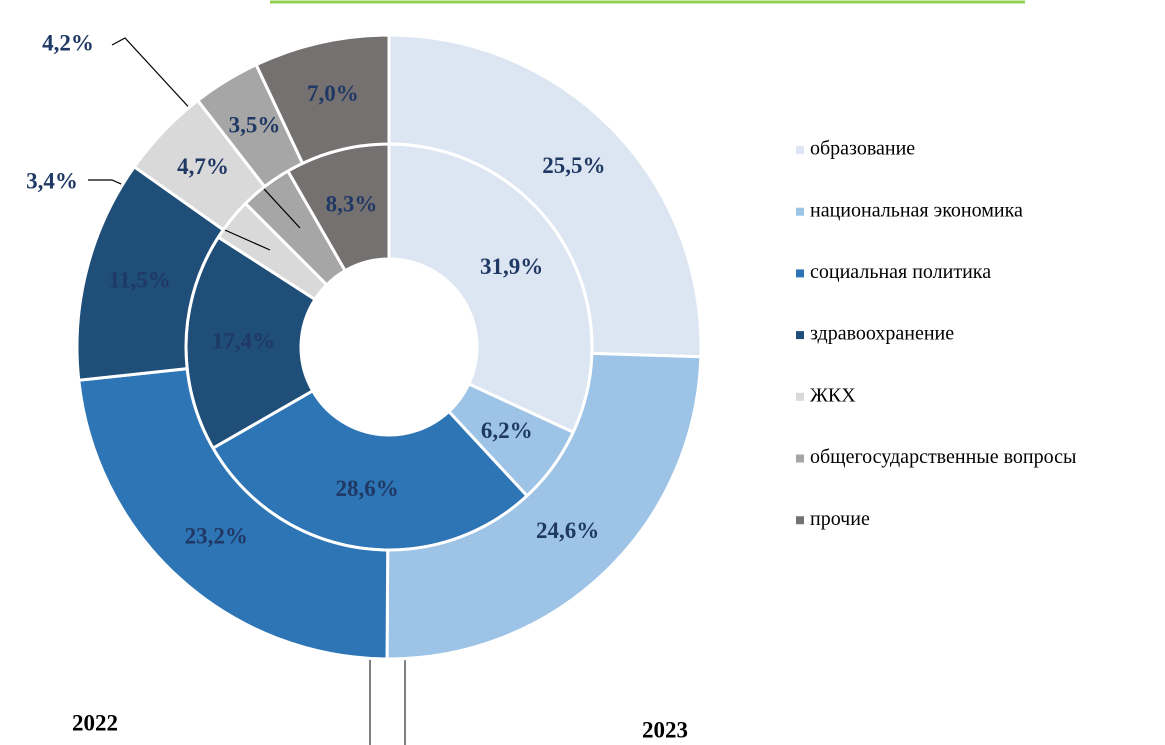 This screenshot has width=1165, height=745. I want to click on data-label: 11,5%, so click(140, 279).